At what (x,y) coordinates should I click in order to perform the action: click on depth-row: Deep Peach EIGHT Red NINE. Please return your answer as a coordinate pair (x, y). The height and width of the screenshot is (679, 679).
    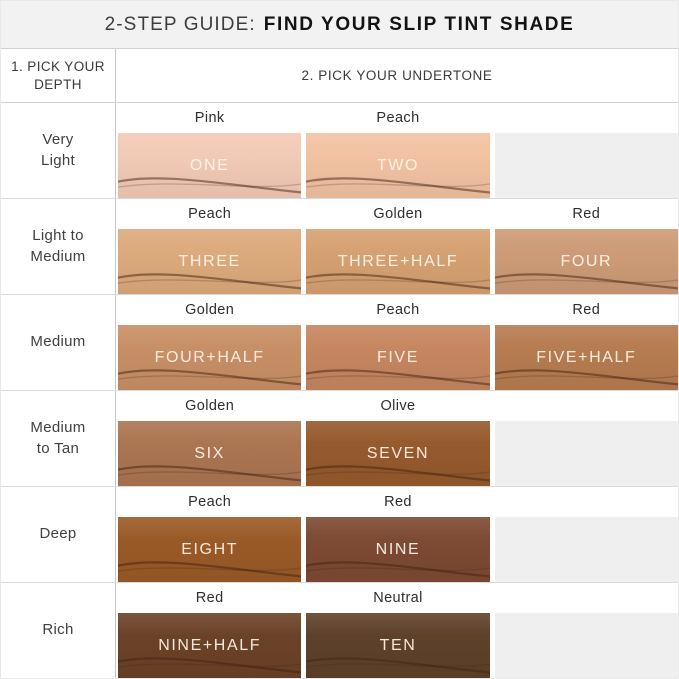
    Looking at the image, I should click on (339, 534).